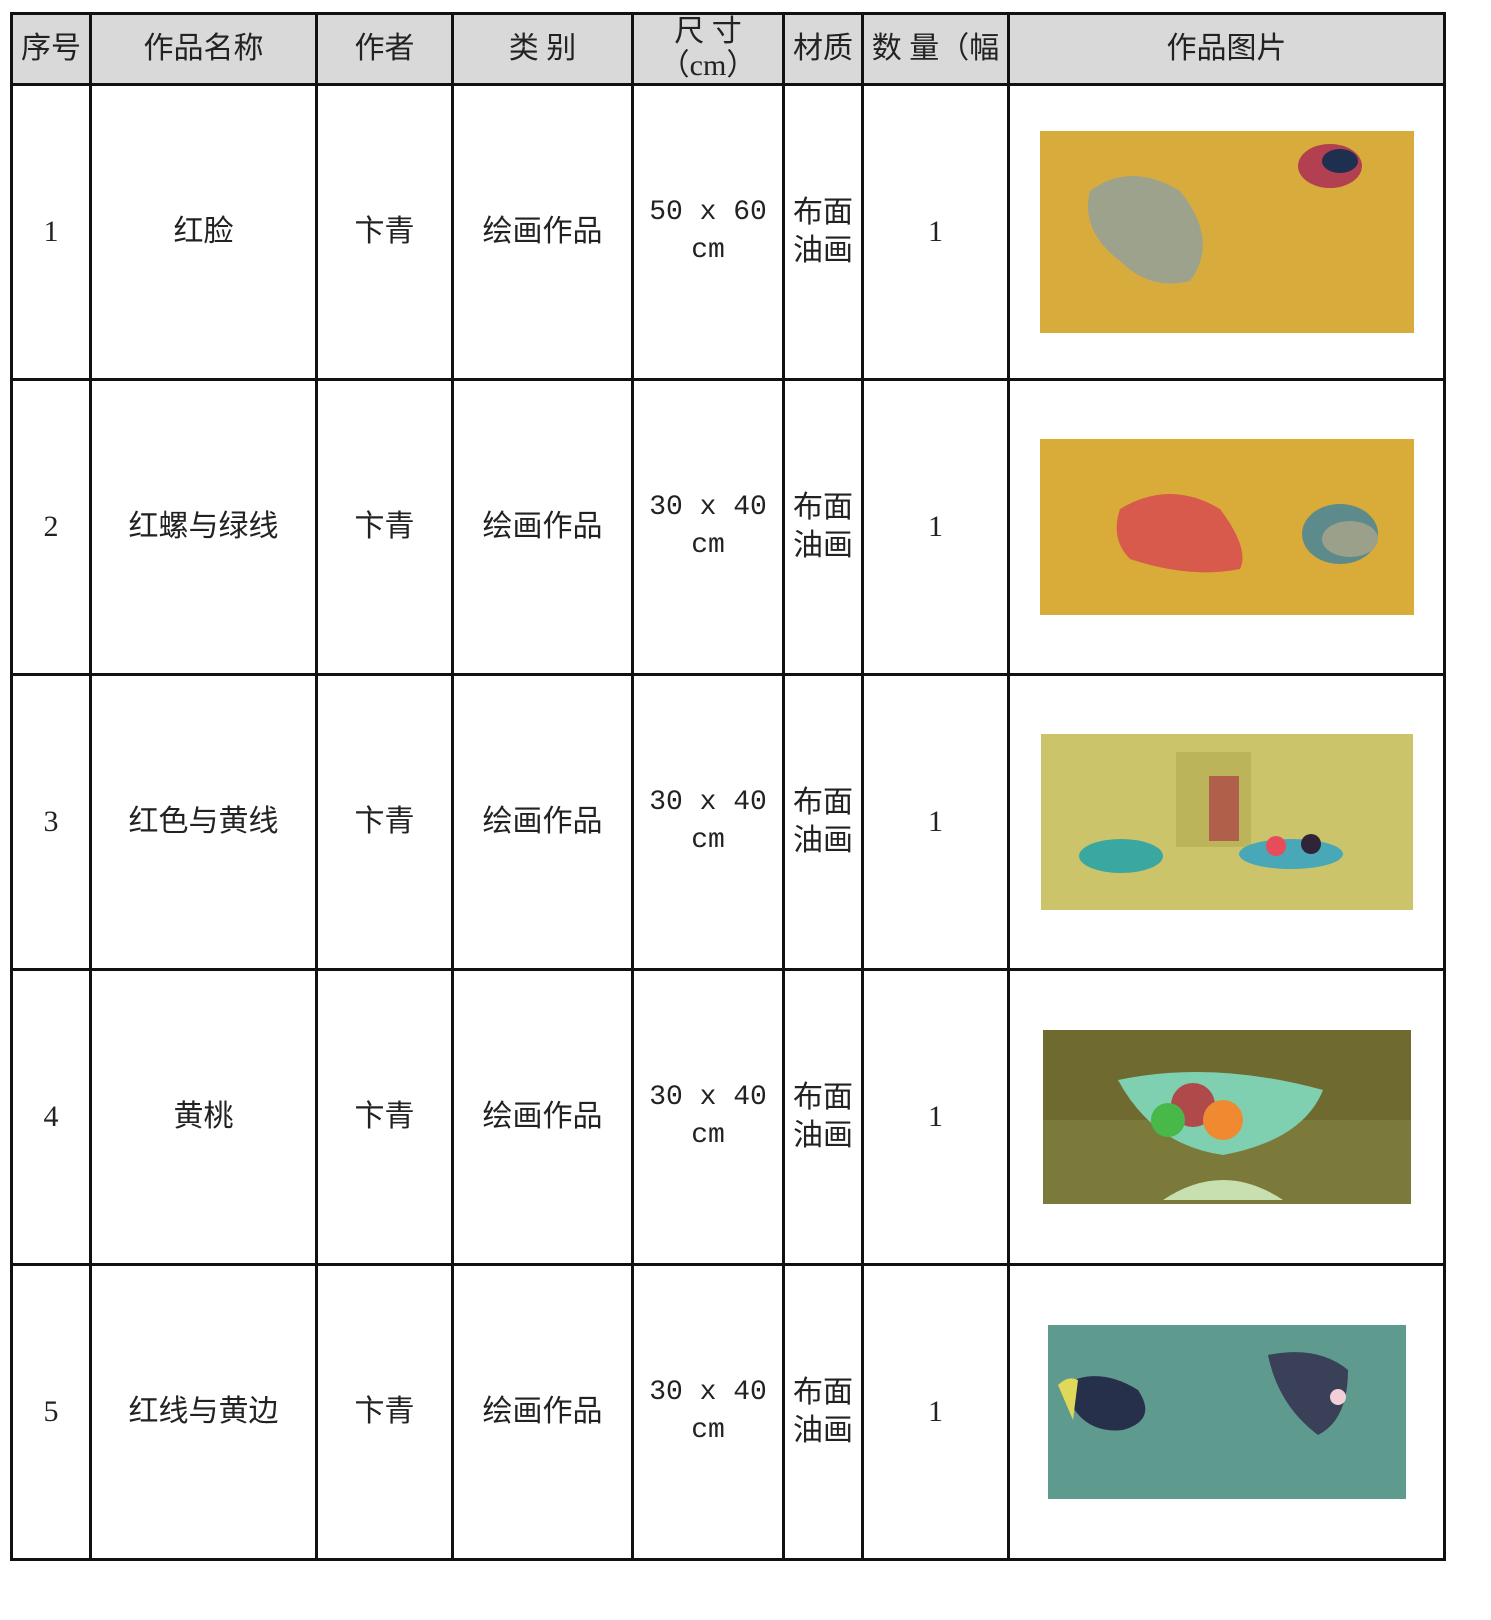 The height and width of the screenshot is (1620, 1491). What do you see at coordinates (708, 232) in the screenshot?
I see `table-cell: 50 x 60 cm` at bounding box center [708, 232].